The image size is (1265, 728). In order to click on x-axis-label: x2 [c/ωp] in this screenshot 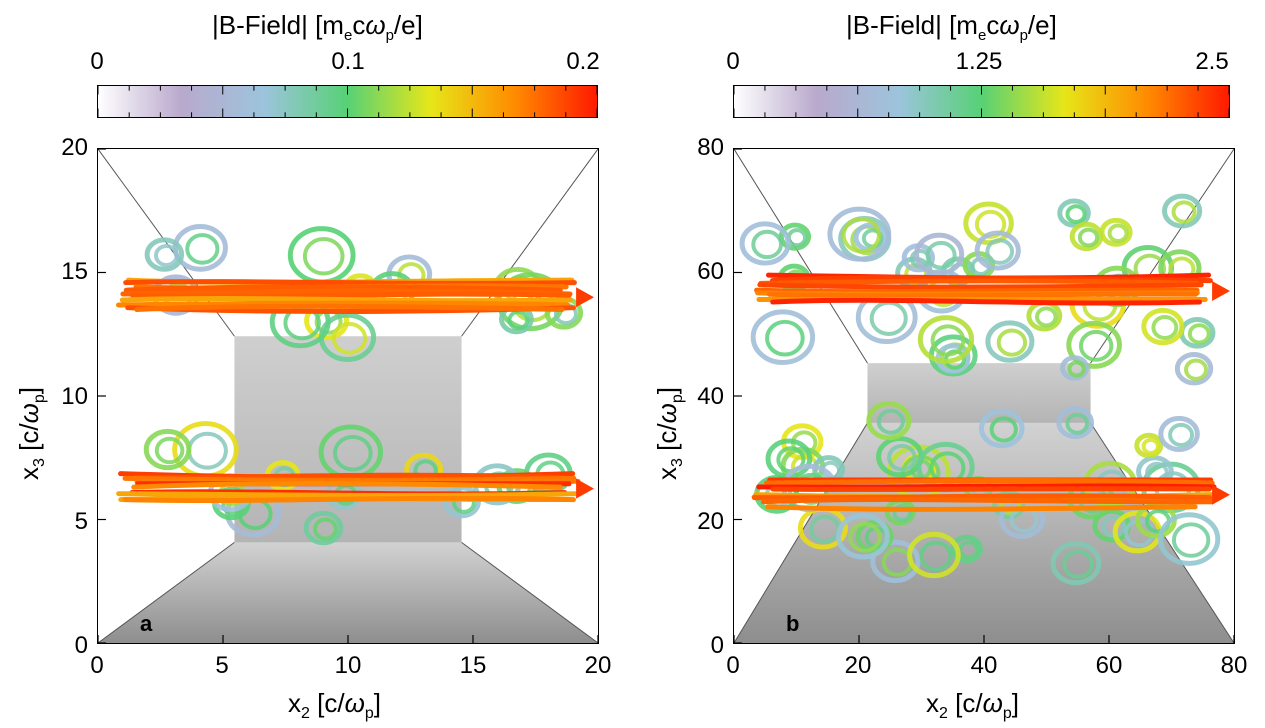, I will do `click(334, 705)`.